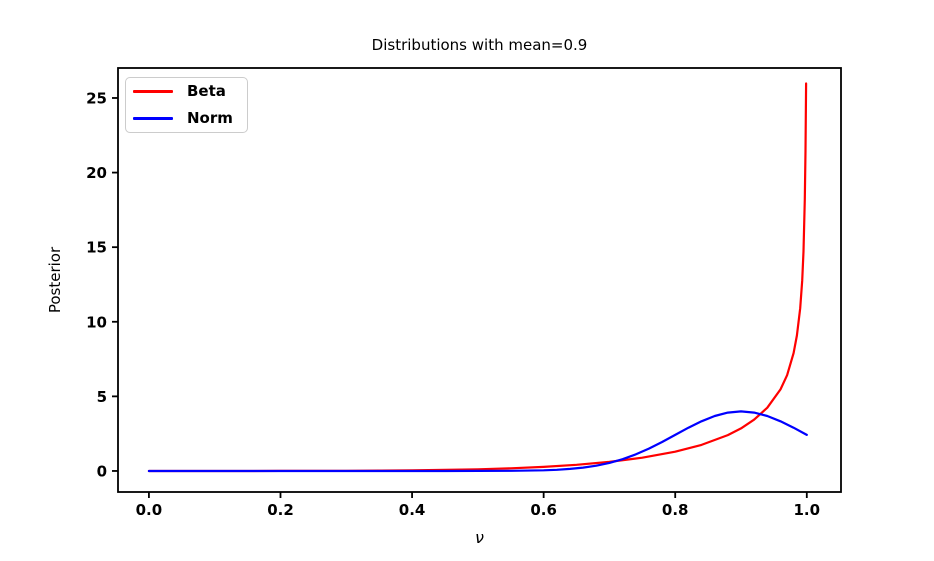 This screenshot has height=561, width=934. Describe the element at coordinates (280, 510) in the screenshot. I see `x-tick-label: 0.2` at that location.